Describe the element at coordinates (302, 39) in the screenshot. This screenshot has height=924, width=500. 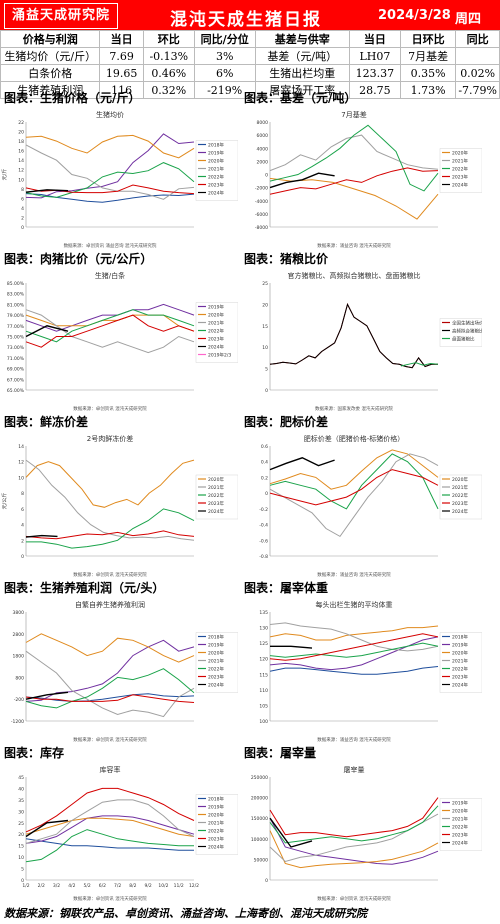
I see `table-header-cell: 基差与供宰` at that location.